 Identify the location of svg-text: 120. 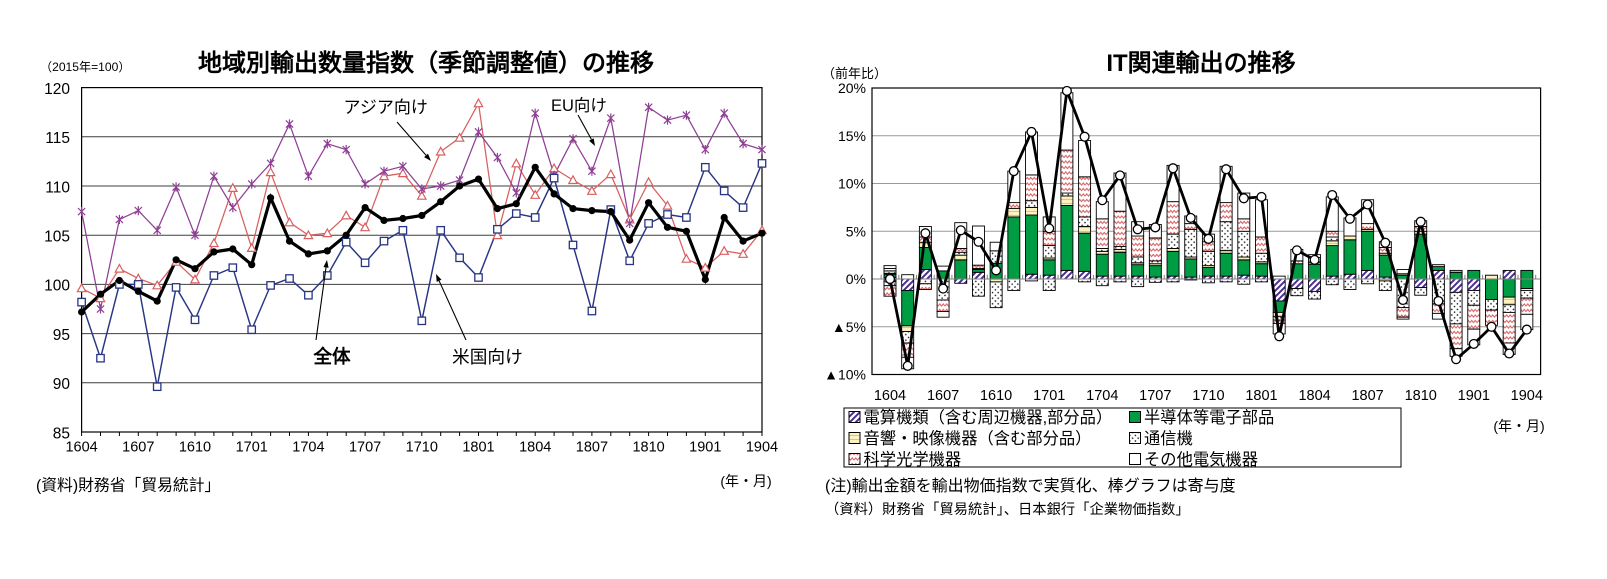
(57, 89).